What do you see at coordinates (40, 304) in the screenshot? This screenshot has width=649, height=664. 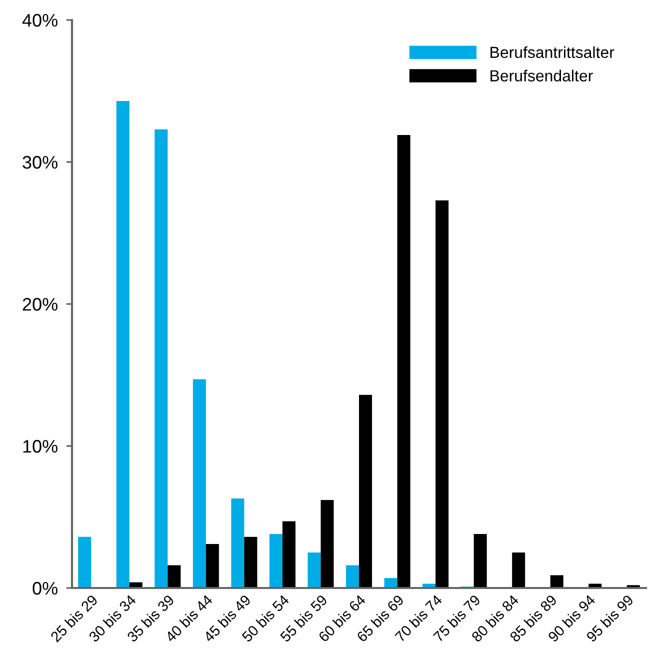 I see `y-tick-label: 20%` at bounding box center [40, 304].